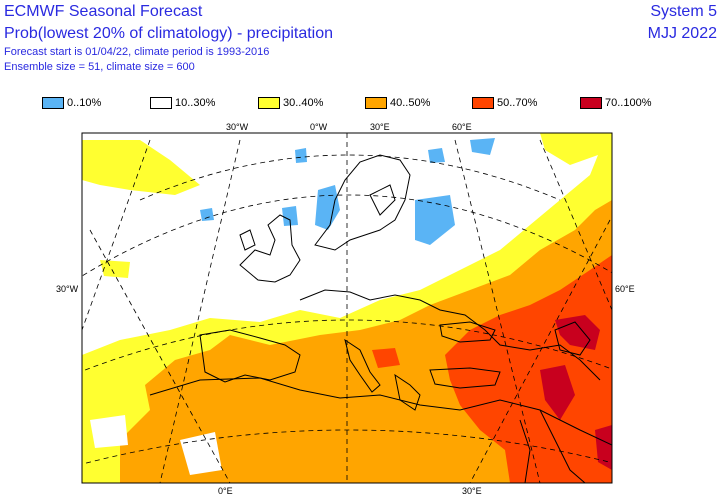  Describe the element at coordinates (225, 491) in the screenshot. I see `axis-label-bottom-0e: 0°E` at that location.